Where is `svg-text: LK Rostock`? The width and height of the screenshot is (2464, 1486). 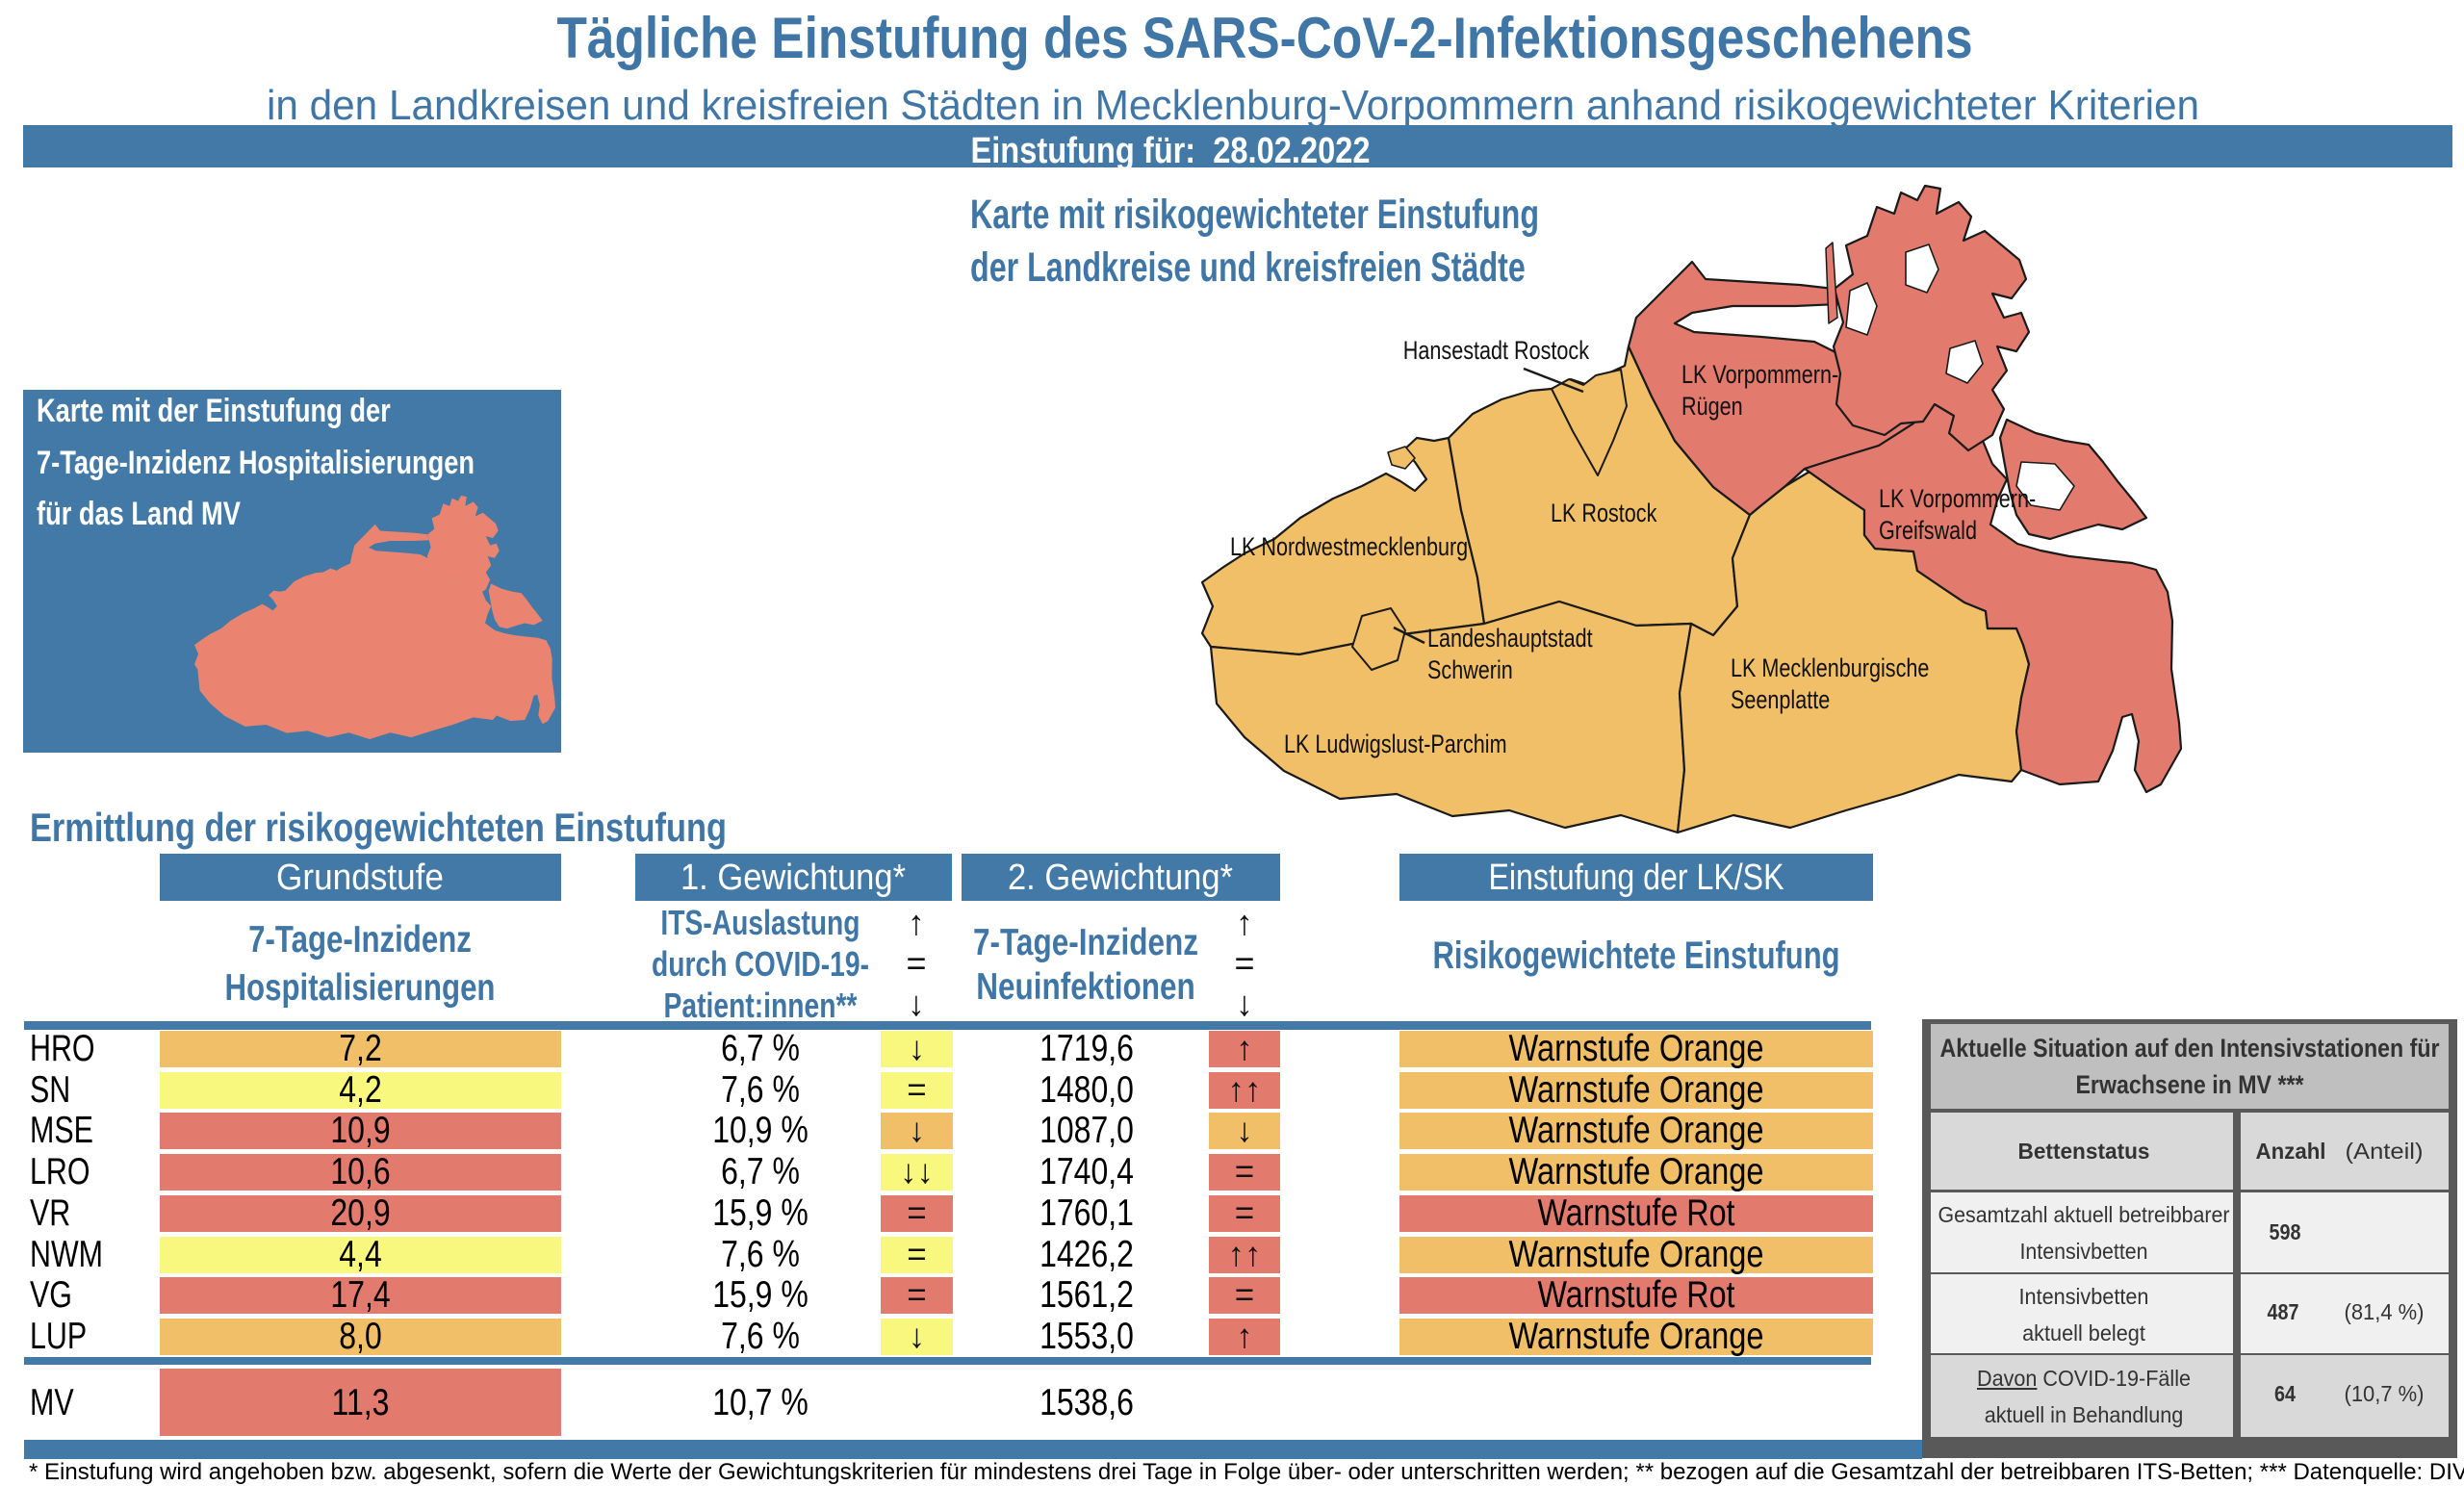
svg-text: LK Rostock is located at coordinates (1604, 514).